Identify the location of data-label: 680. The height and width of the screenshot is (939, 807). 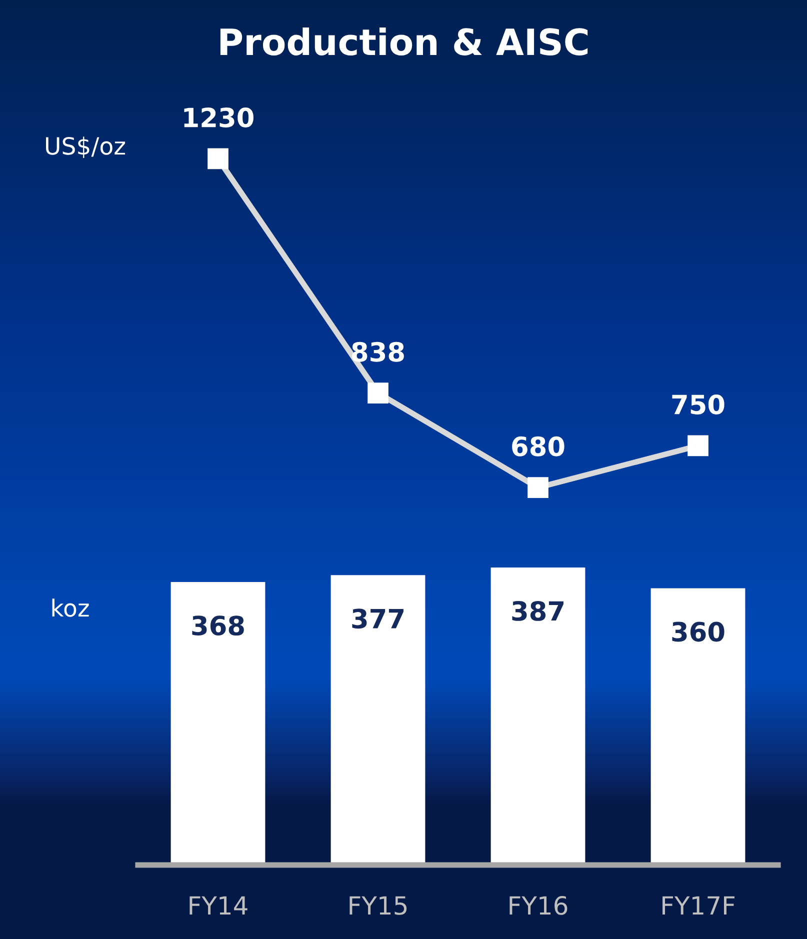
(538, 446).